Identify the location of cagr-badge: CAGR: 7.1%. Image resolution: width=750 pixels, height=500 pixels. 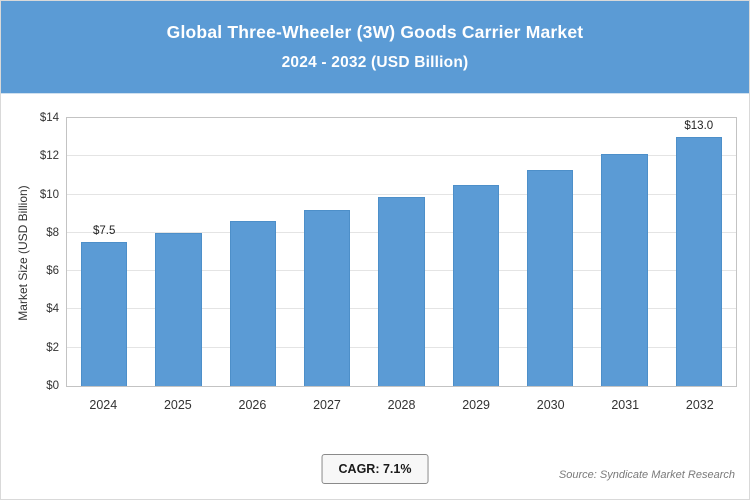
(375, 469).